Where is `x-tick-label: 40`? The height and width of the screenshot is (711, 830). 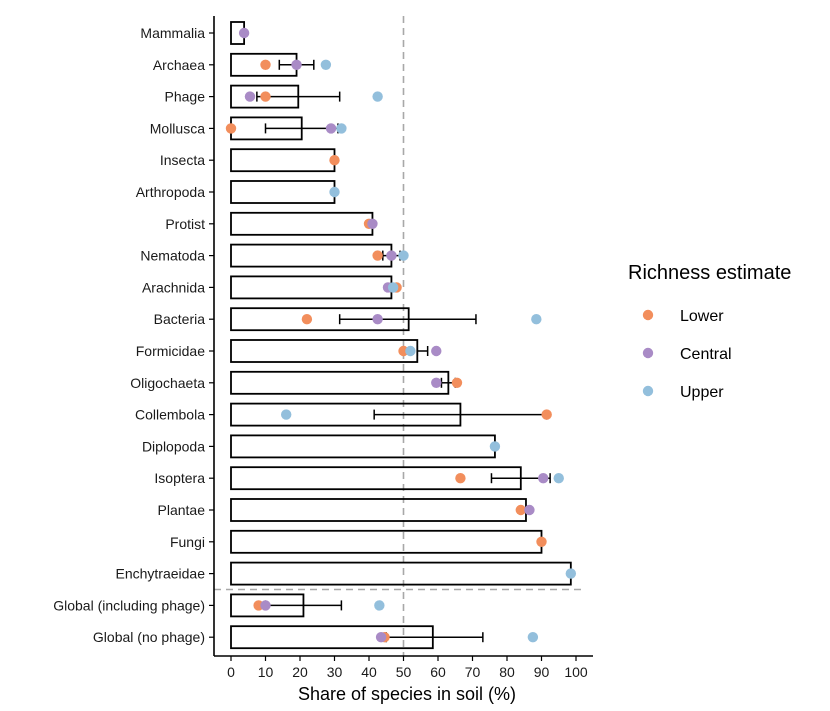
x-tick-label: 40 is located at coordinates (369, 672).